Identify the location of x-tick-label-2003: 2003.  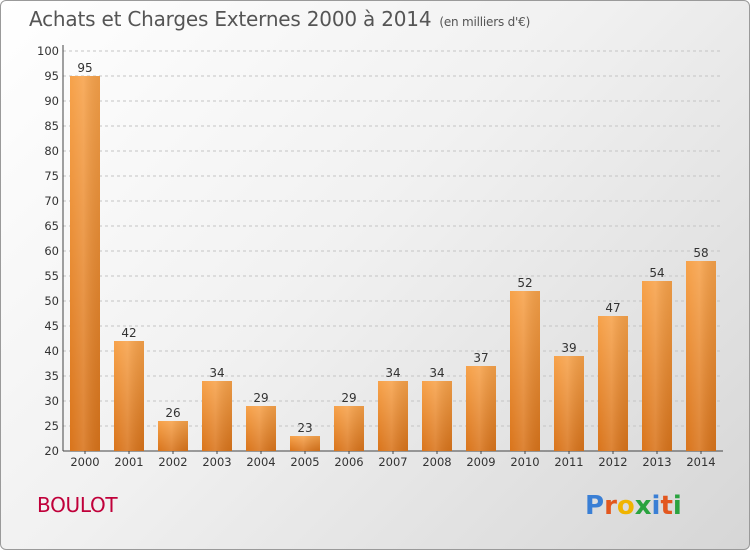
(216, 462).